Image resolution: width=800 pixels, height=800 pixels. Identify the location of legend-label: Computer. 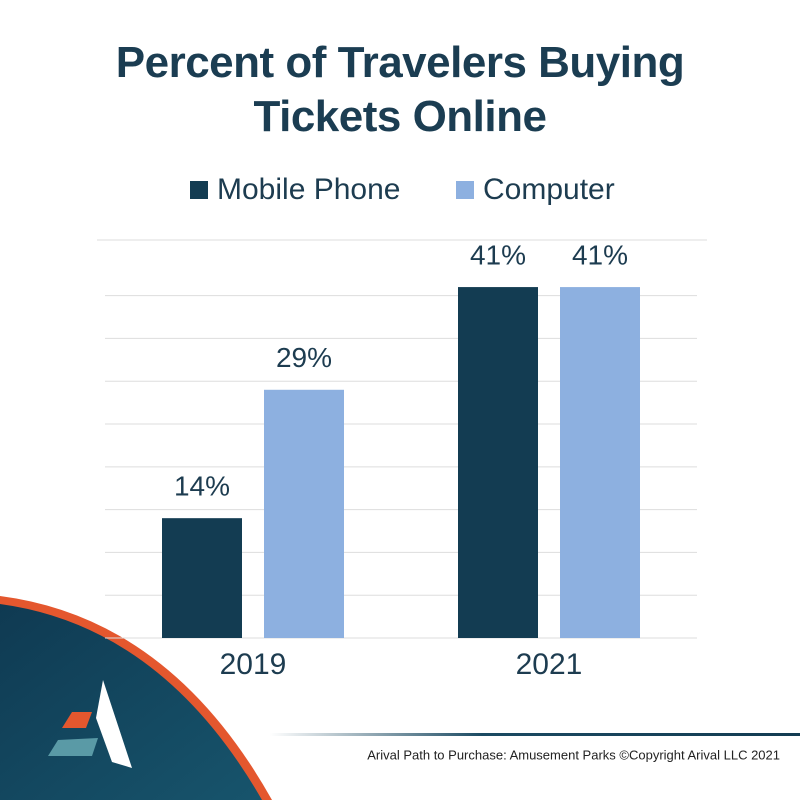
(549, 189).